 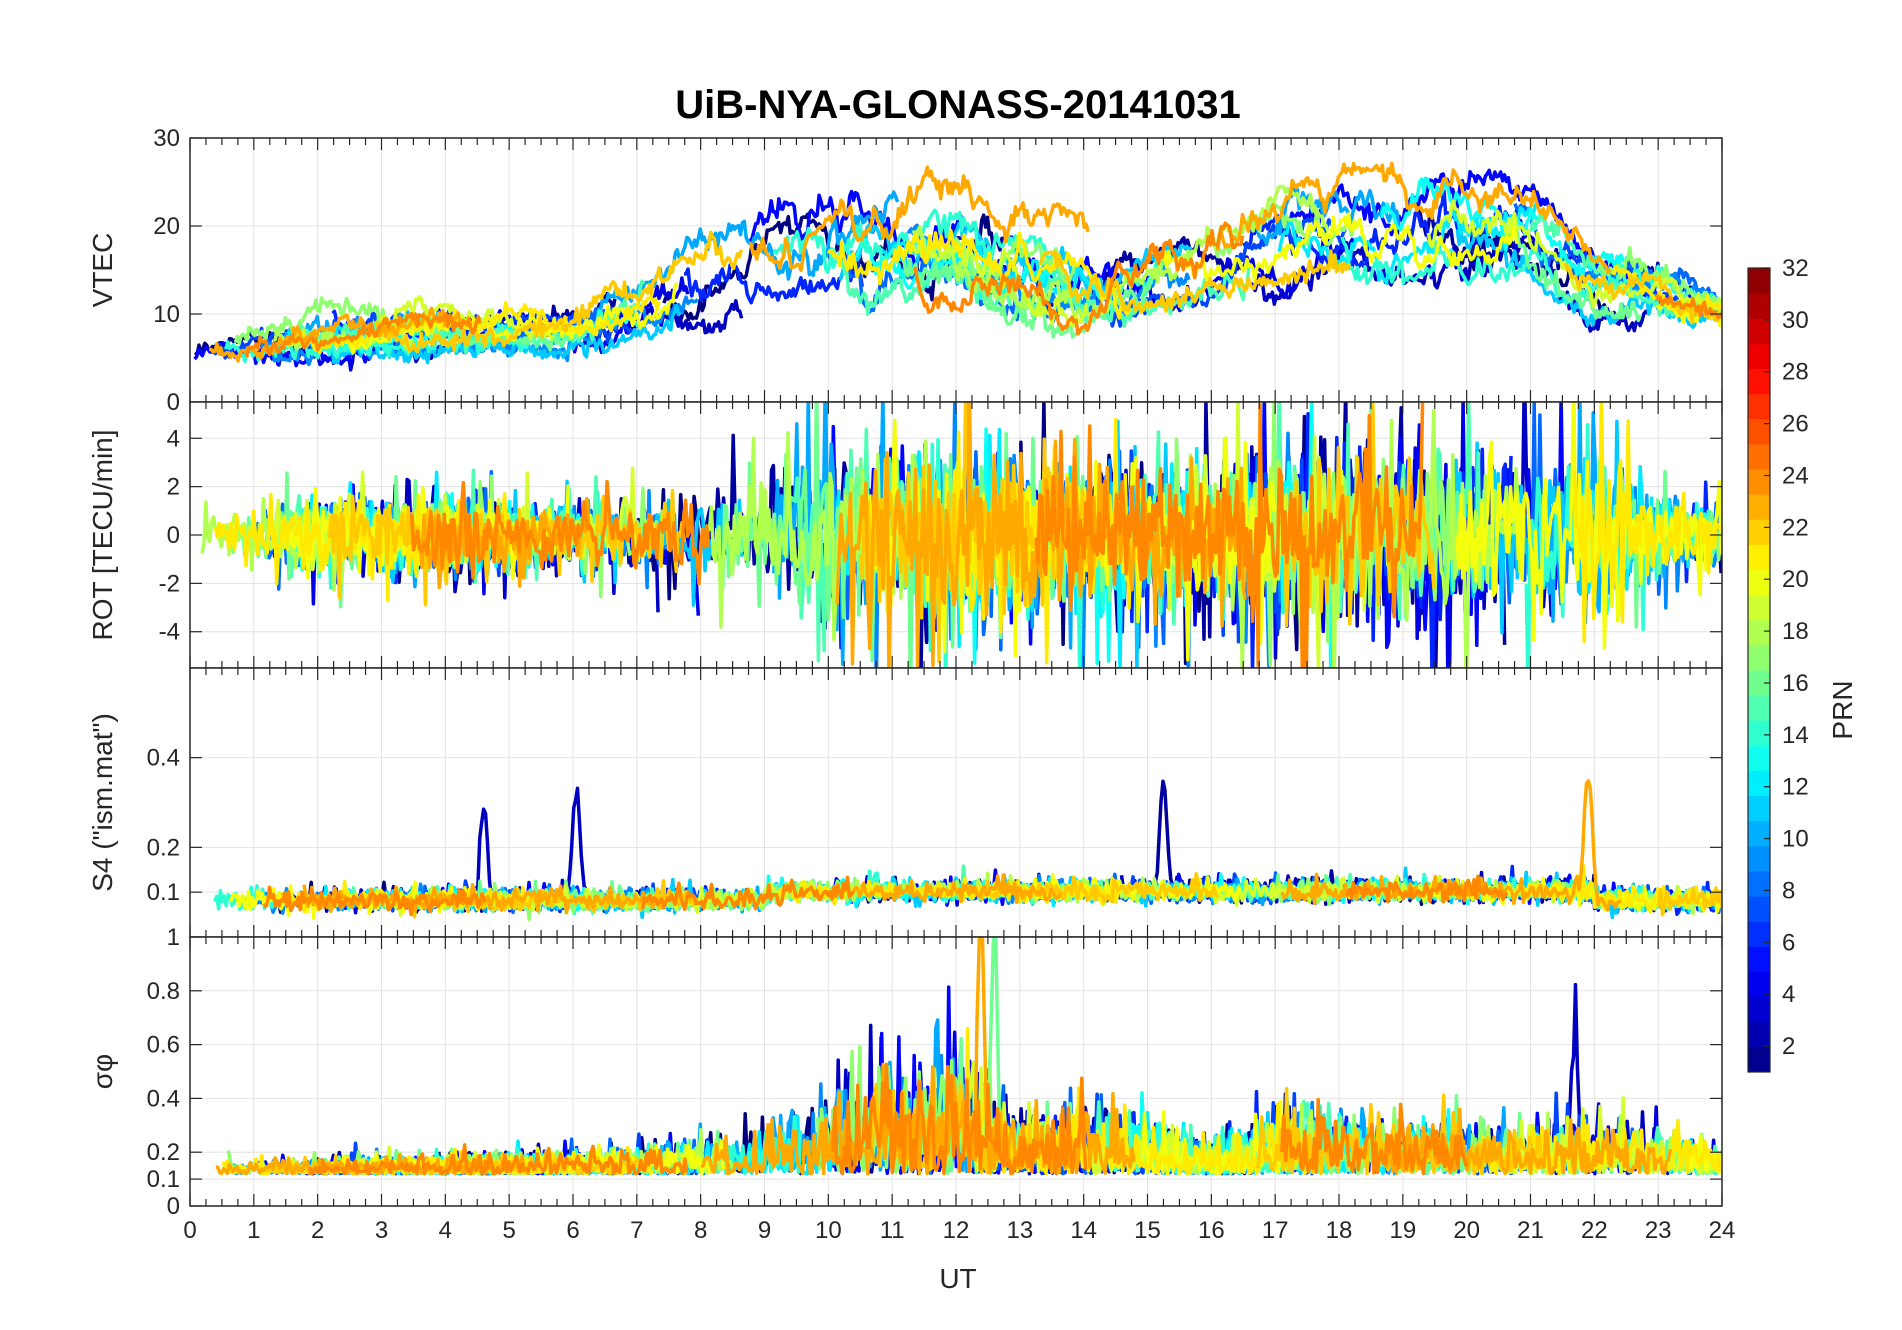 I want to click on x-tick-label: 6, so click(x=572, y=1230).